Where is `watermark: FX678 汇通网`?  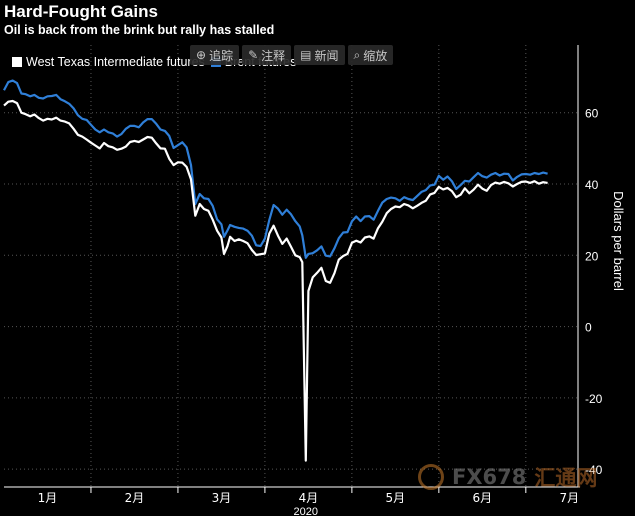 watermark: FX678 汇通网 is located at coordinates (507, 477).